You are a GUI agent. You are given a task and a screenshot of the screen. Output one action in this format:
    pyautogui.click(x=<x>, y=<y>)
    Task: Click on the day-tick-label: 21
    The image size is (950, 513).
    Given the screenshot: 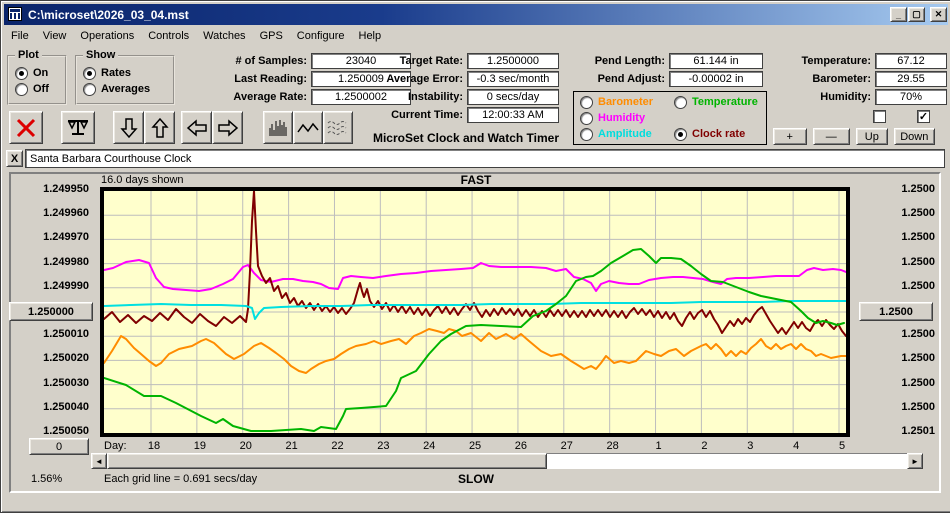 What is the action you would take?
    pyautogui.click(x=291, y=446)
    